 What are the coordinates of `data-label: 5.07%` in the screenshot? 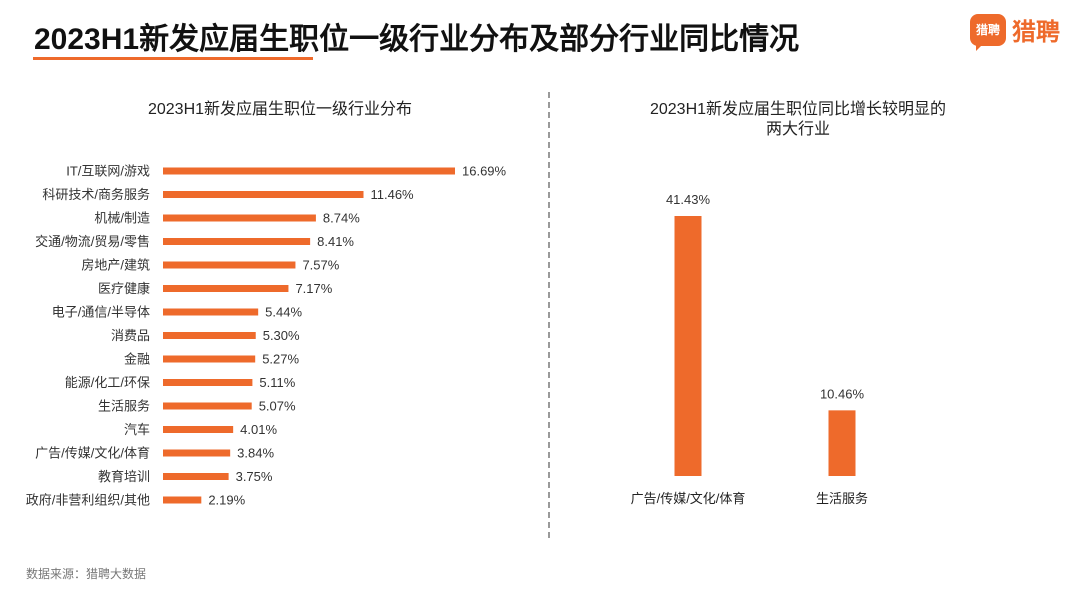 It's located at (277, 406).